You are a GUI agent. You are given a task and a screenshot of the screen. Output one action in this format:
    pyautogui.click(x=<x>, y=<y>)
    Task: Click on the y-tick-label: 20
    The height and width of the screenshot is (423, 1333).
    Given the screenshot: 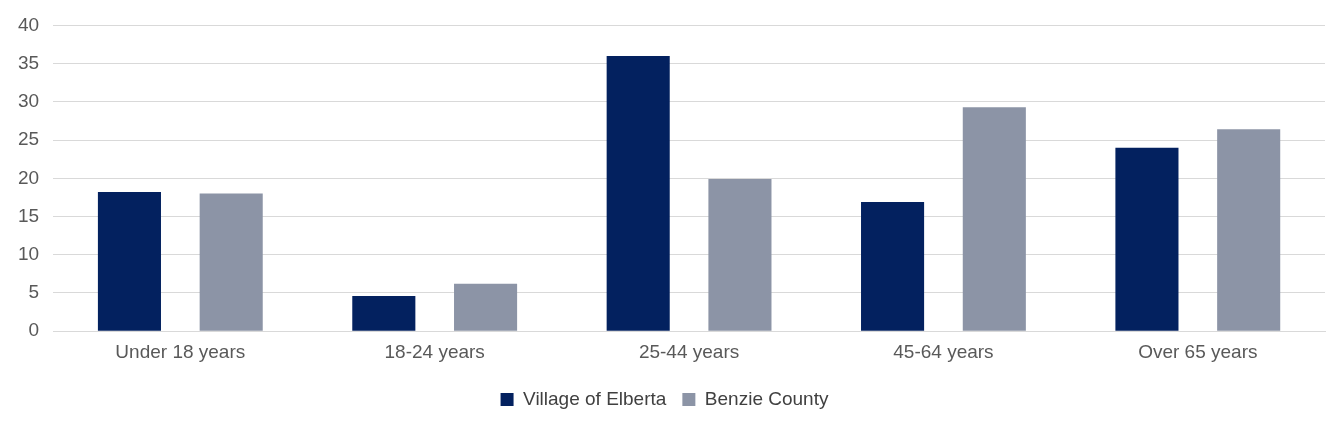 What is the action you would take?
    pyautogui.click(x=28, y=177)
    